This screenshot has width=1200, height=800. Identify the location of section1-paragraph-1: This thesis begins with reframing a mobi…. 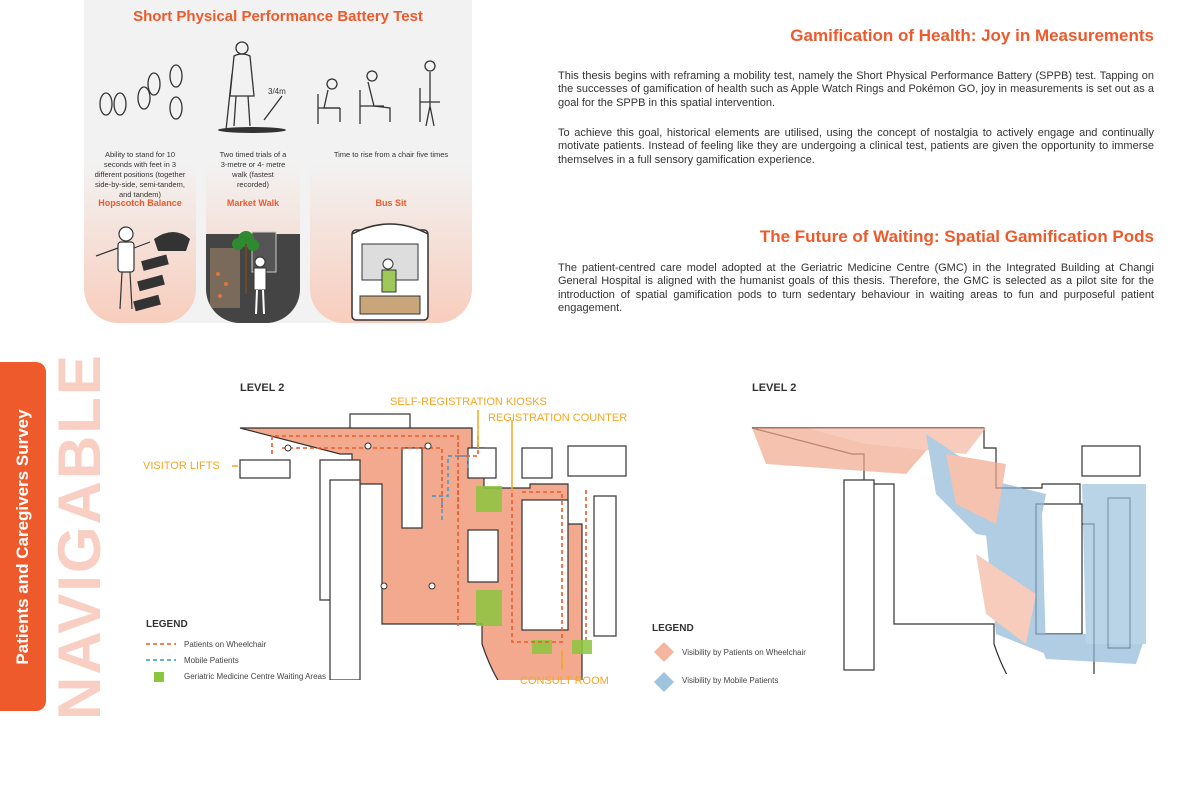
(856, 89).